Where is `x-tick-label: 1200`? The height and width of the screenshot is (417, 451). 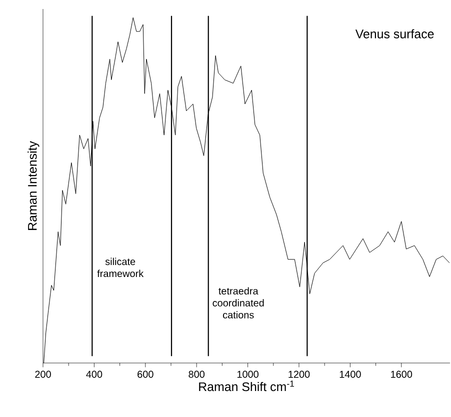 x-tick-label: 1200 is located at coordinates (299, 374).